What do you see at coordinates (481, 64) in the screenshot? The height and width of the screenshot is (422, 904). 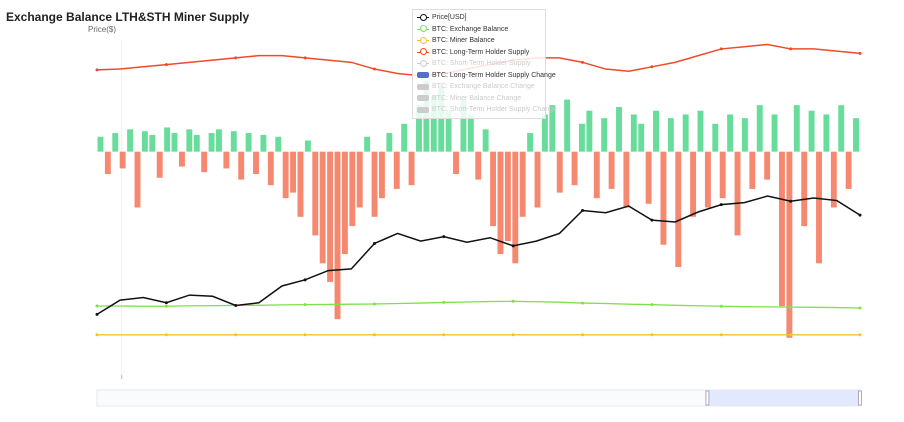 I see `legend-label: BTC: Short-Term Holder Supply` at bounding box center [481, 64].